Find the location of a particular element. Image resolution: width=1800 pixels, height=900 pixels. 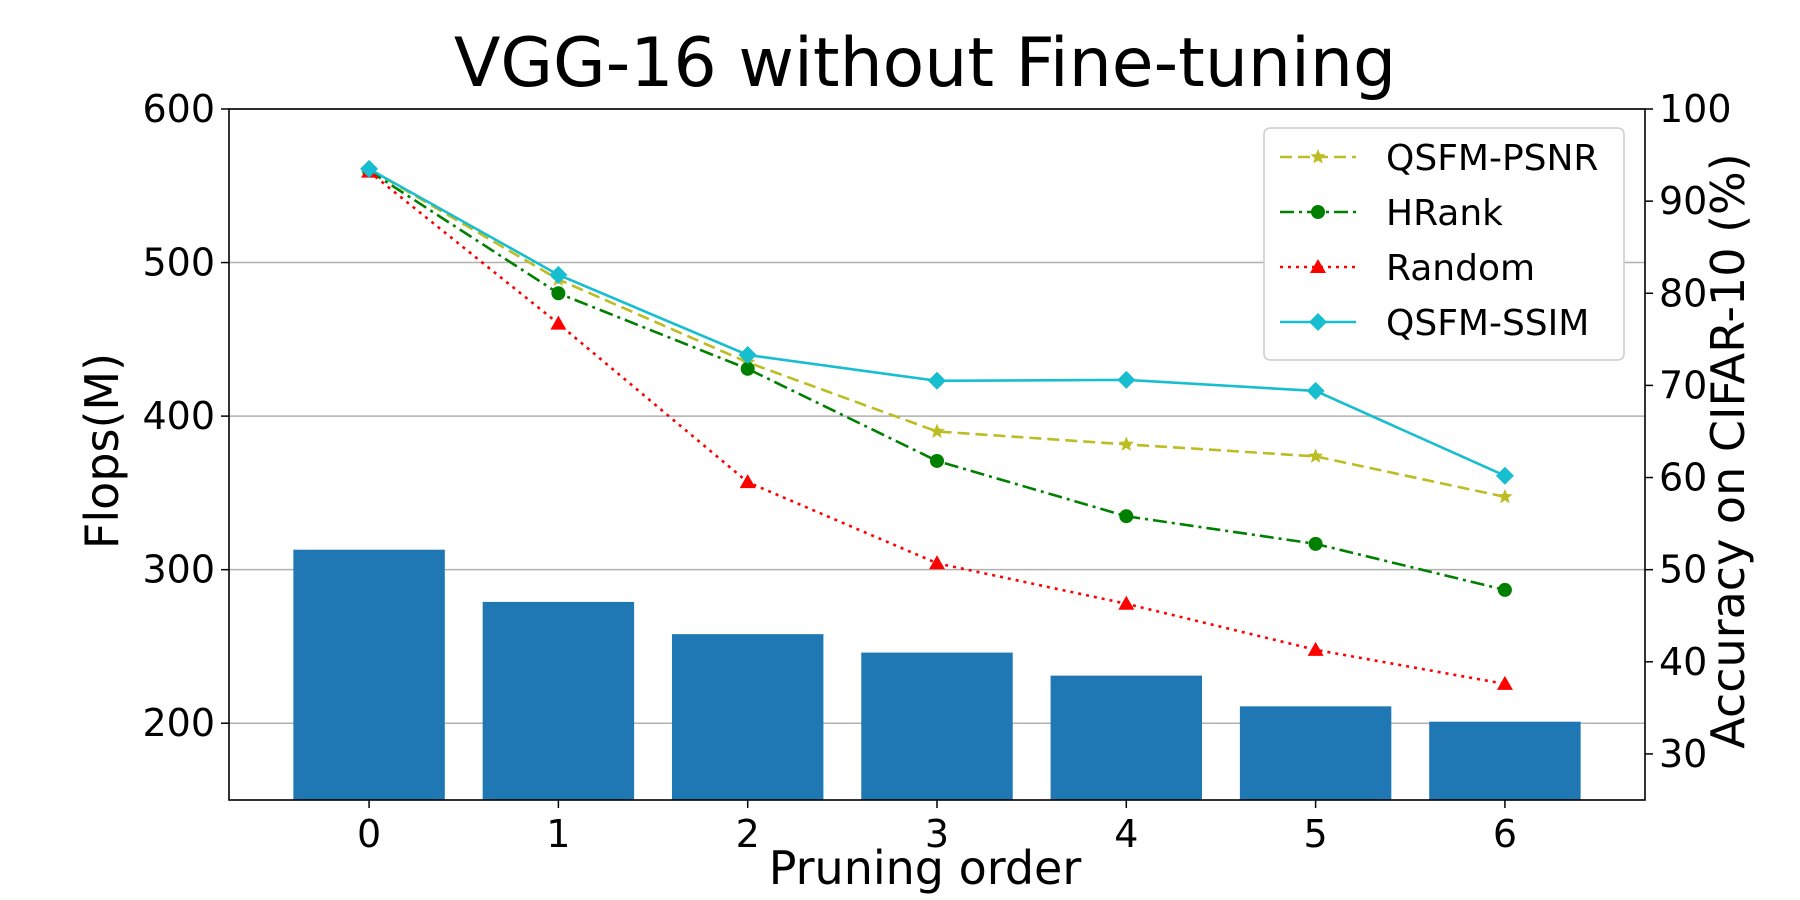

legend-label: Random is located at coordinates (1460, 268).